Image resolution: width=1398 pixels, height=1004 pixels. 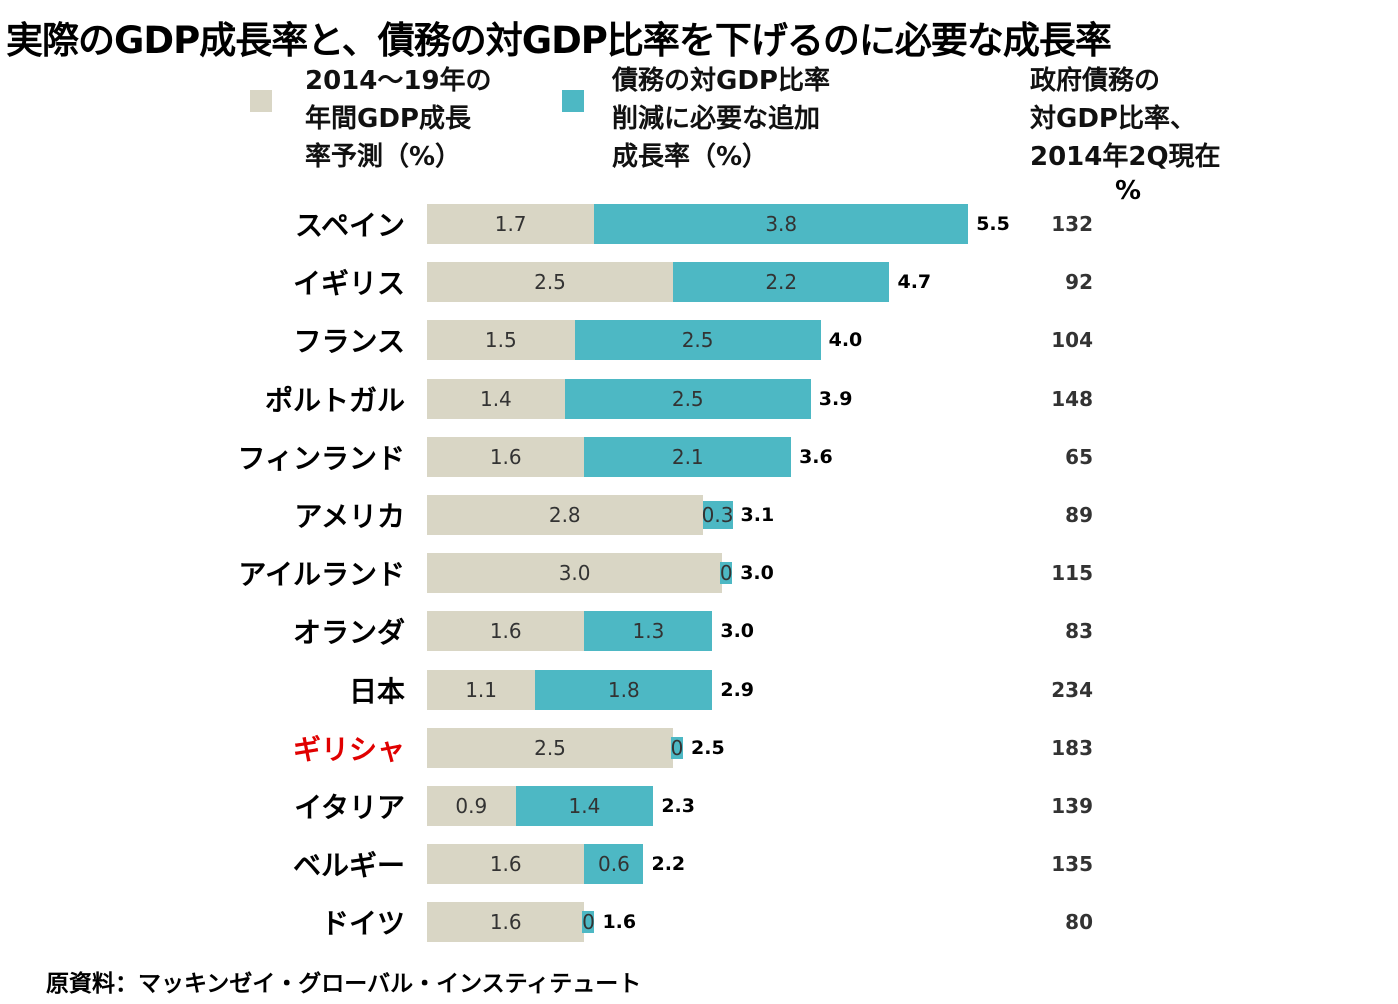 I want to click on debt-header-line: 2014年2Q現在, so click(x=1125, y=157).